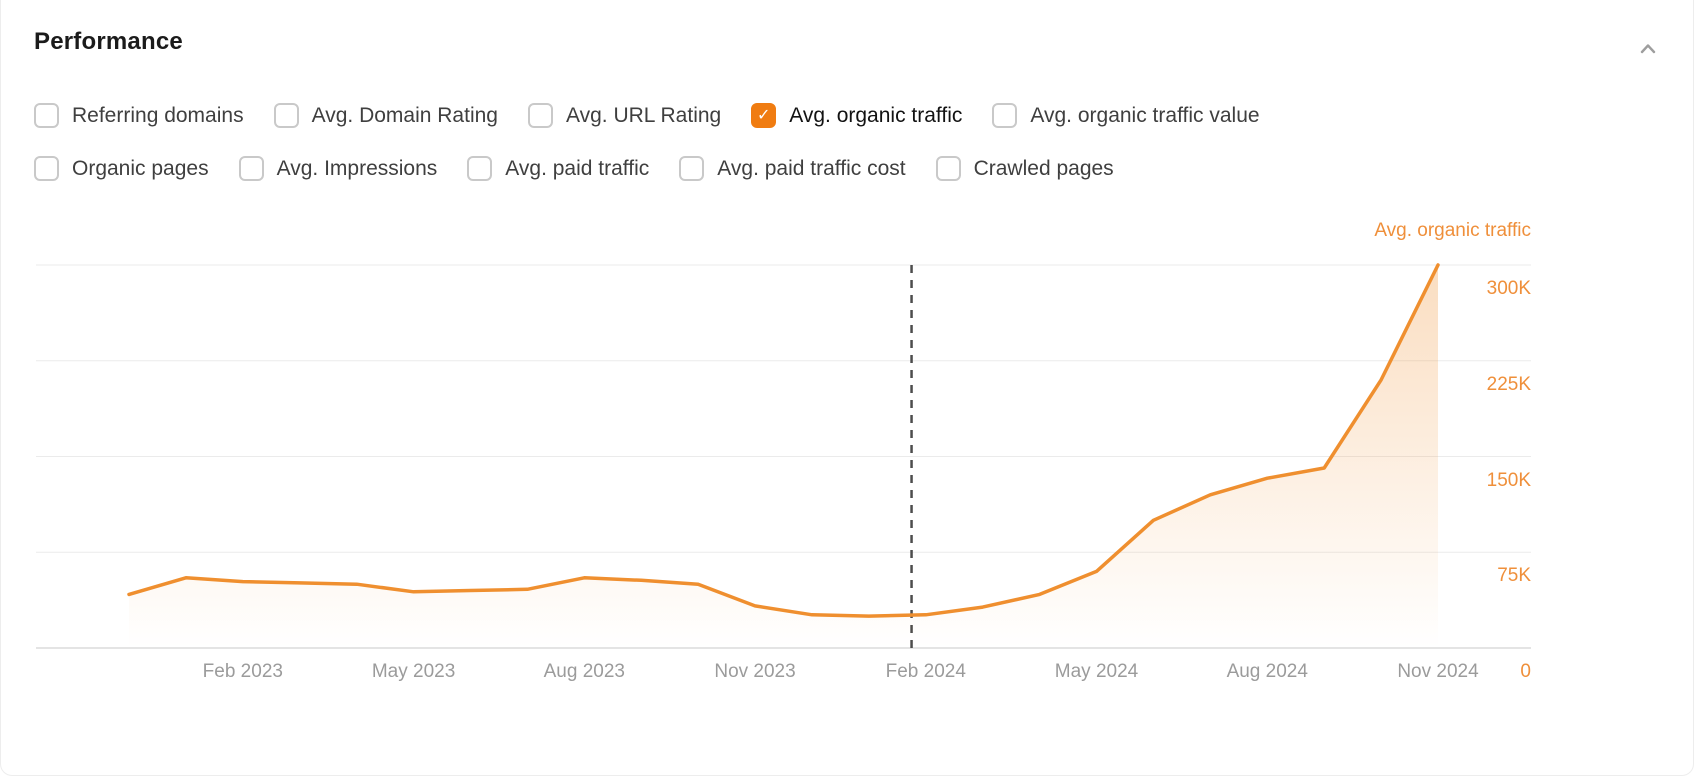  What do you see at coordinates (140, 168) in the screenshot?
I see `metric-label: Organic pages` at bounding box center [140, 168].